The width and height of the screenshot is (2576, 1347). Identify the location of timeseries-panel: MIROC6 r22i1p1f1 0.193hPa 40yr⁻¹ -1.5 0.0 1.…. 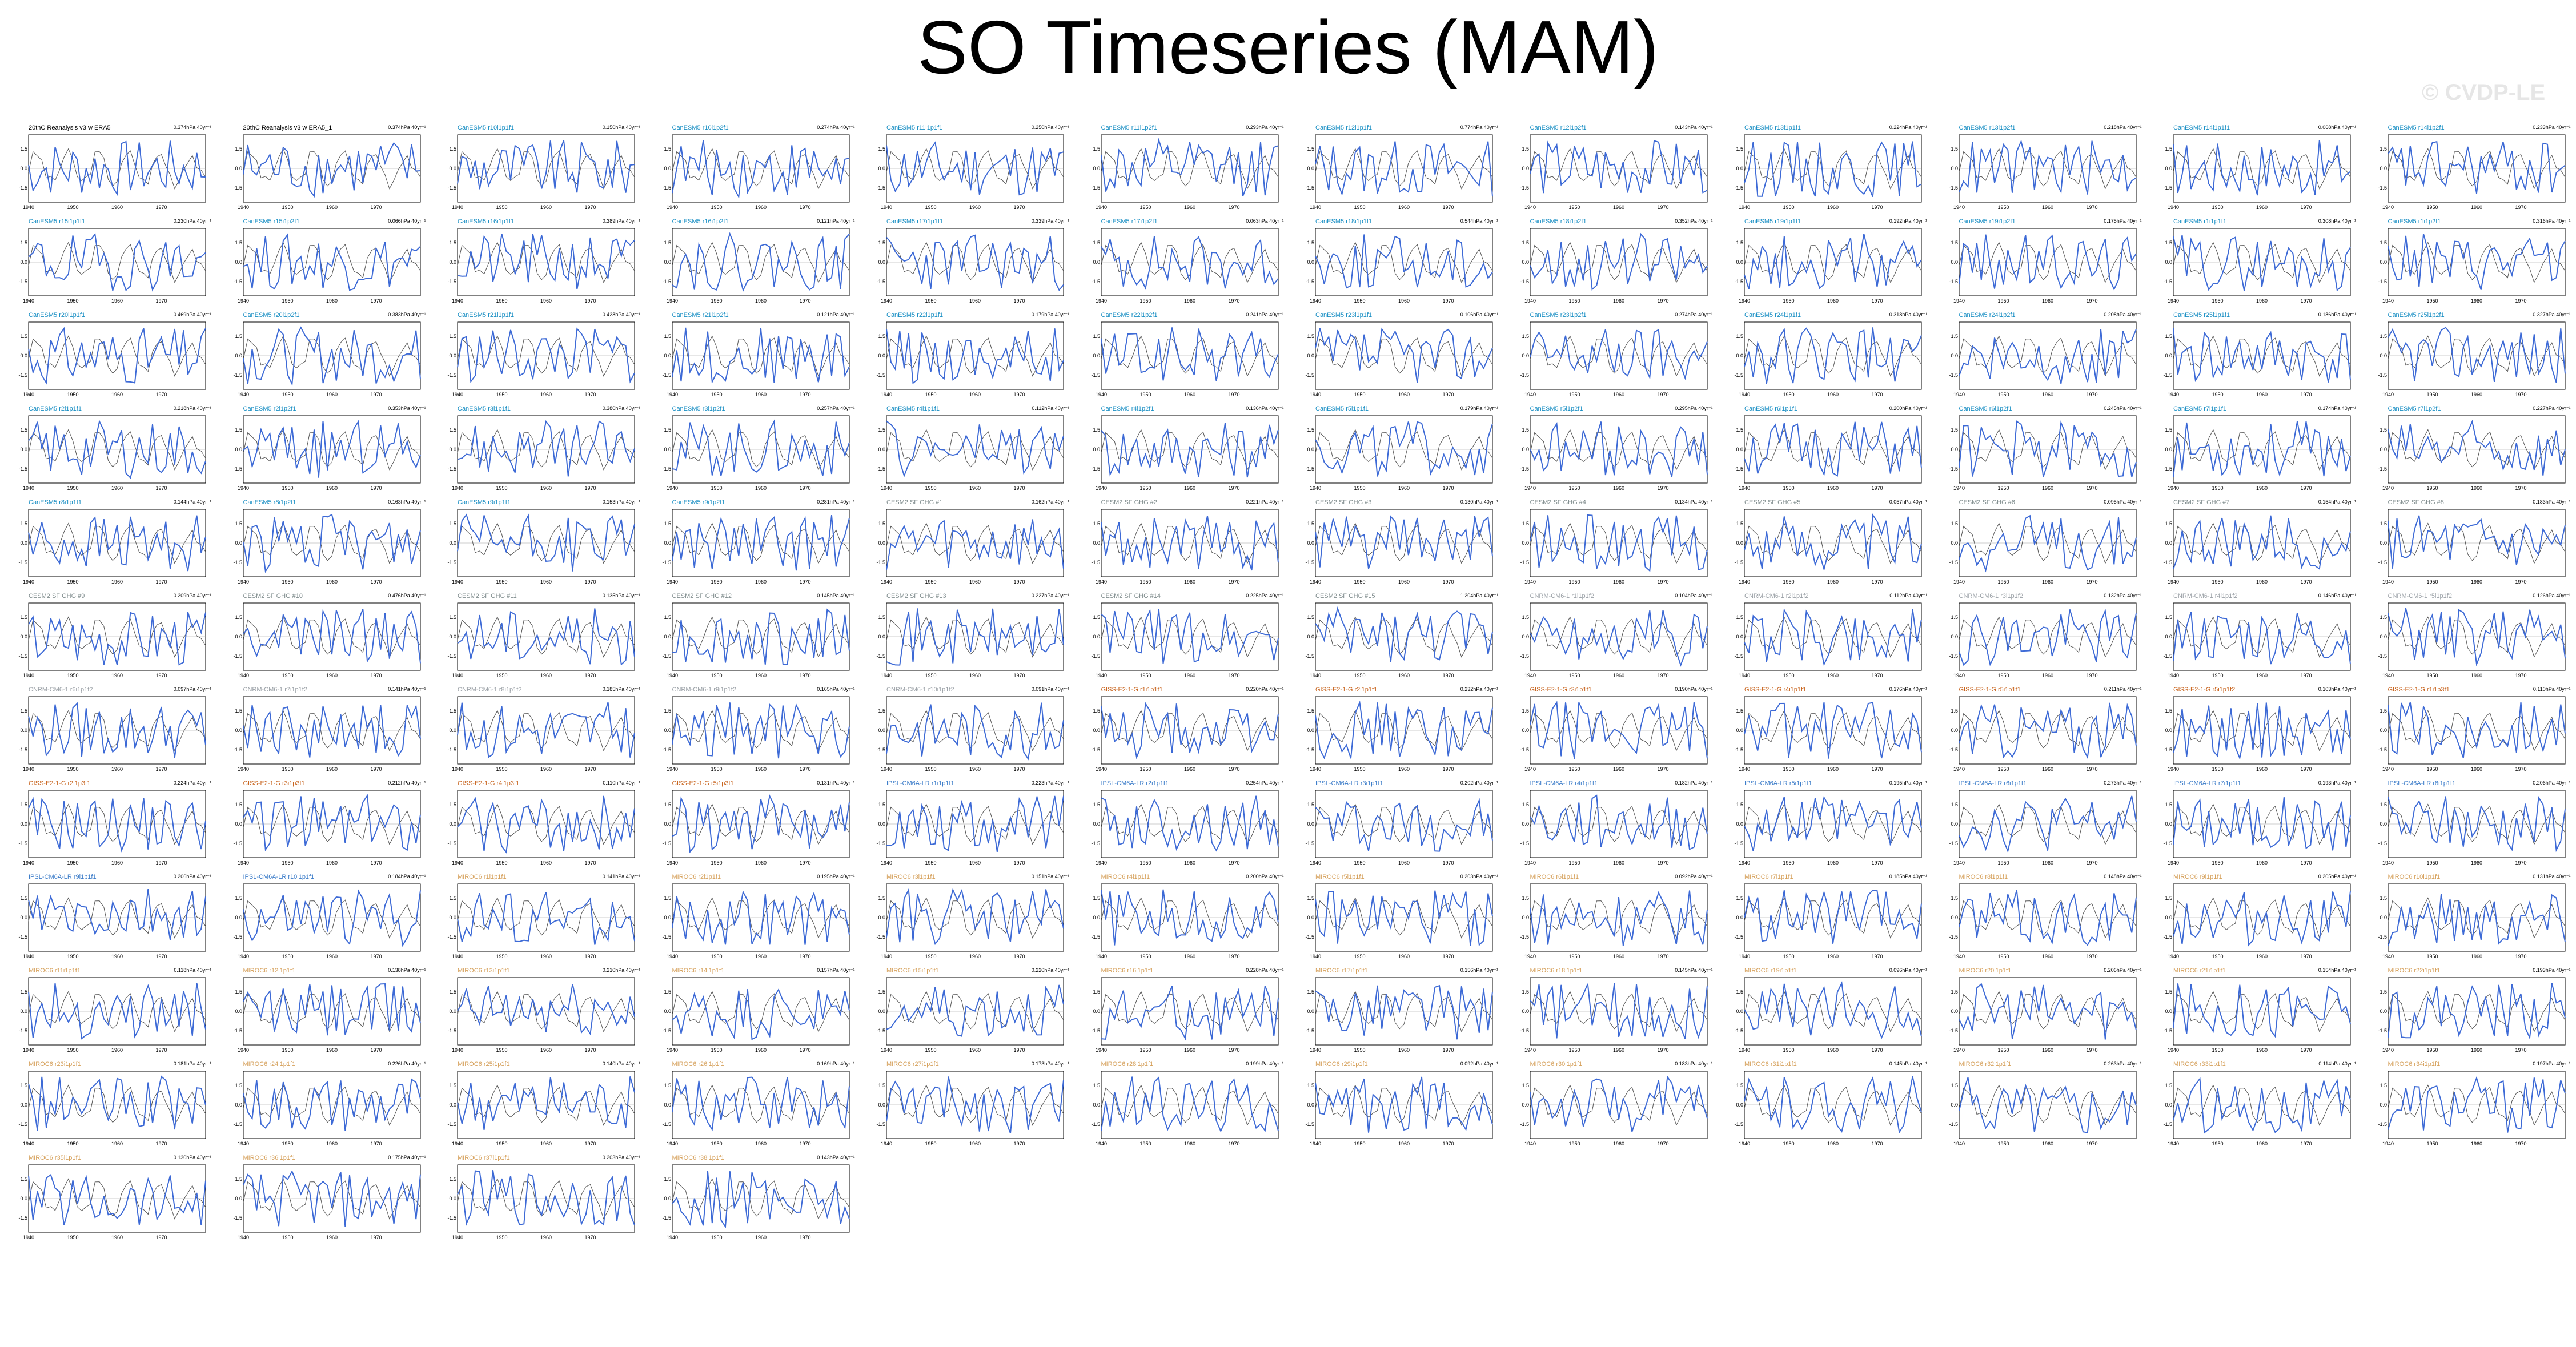
(2474, 1013).